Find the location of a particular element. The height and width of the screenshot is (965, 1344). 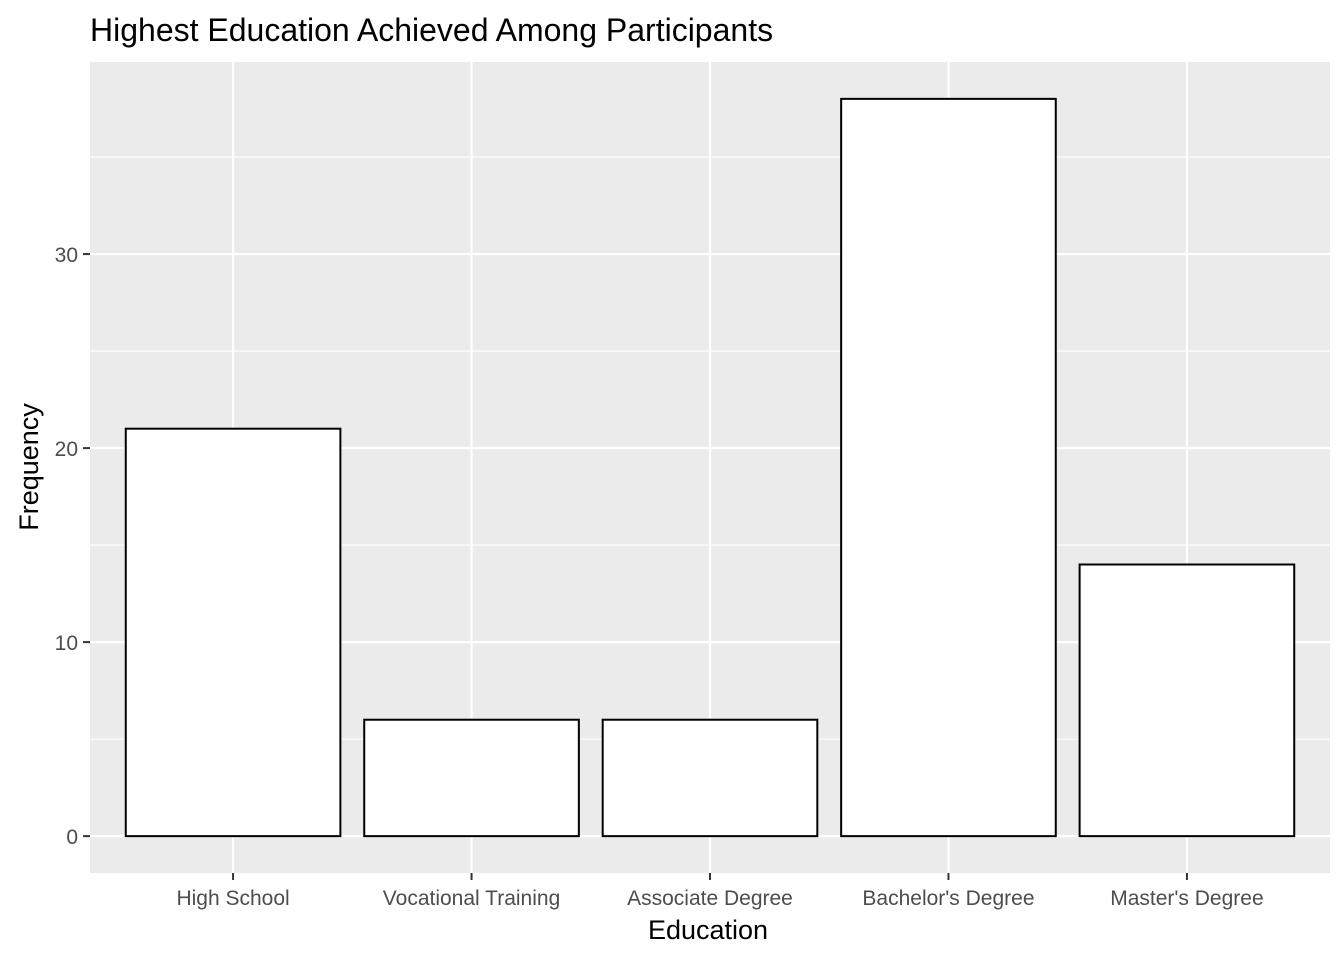

x-tick-label: Master's Degree is located at coordinates (1186, 898).